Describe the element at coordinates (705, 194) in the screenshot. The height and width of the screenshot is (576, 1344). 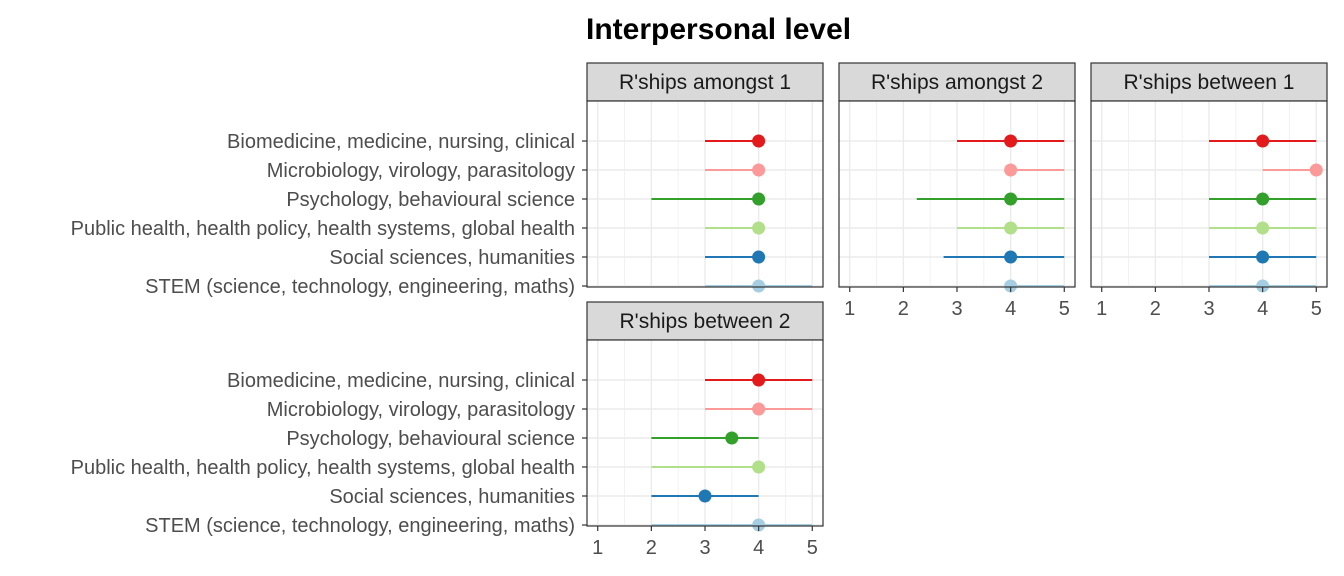
I see `panel-border` at that location.